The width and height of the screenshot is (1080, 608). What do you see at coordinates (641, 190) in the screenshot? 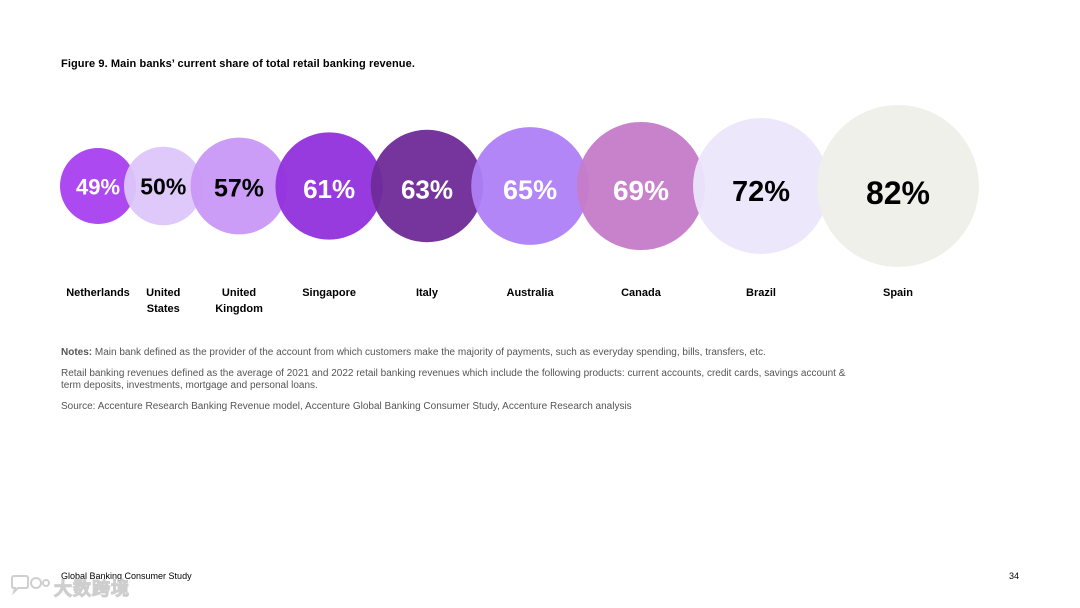
I see `bubble-value-label: 69%` at bounding box center [641, 190].